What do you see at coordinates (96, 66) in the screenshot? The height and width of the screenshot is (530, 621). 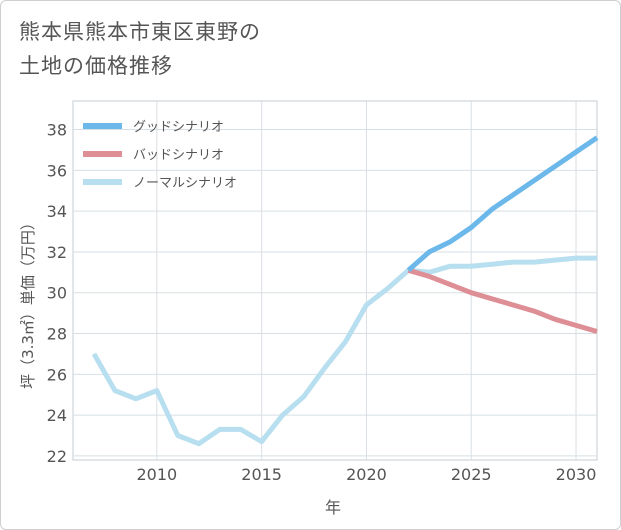 I see `title-line-2: 土地の価格推移` at bounding box center [96, 66].